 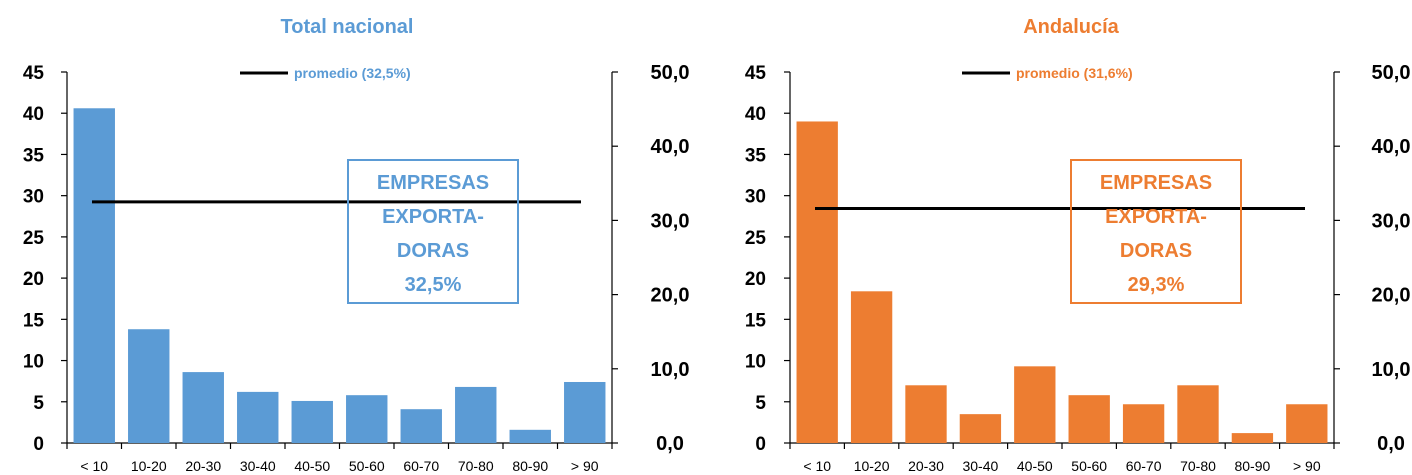 What do you see at coordinates (347, 27) in the screenshot?
I see `chart-title: Total nacional` at bounding box center [347, 27].